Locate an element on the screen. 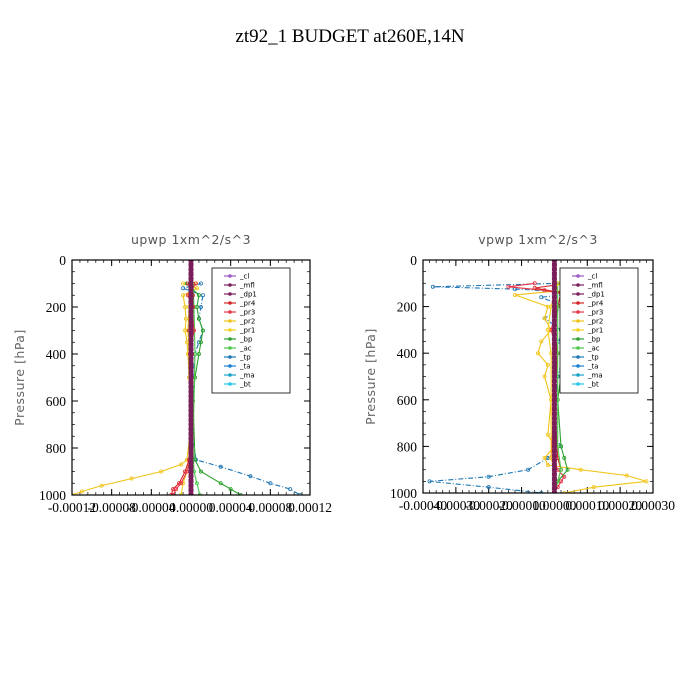 Image resolution: width=700 pixels, height=700 pixels. legend-label: _pr2 is located at coordinates (247, 322).